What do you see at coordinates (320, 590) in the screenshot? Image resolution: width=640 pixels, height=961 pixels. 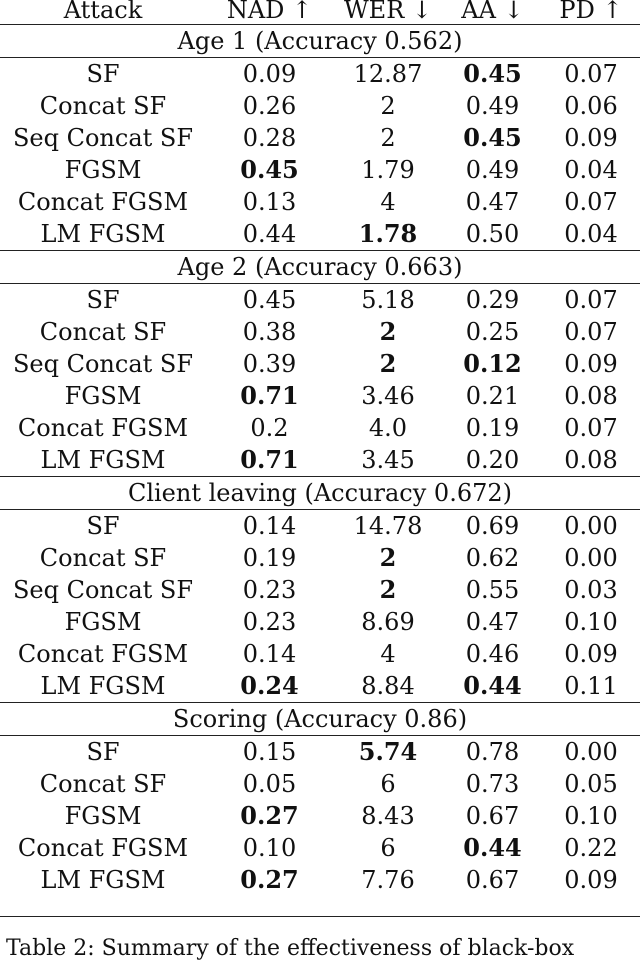 I see `table-row: Seq Concat SF 0.23 2 0.55 0.03` at bounding box center [320, 590].